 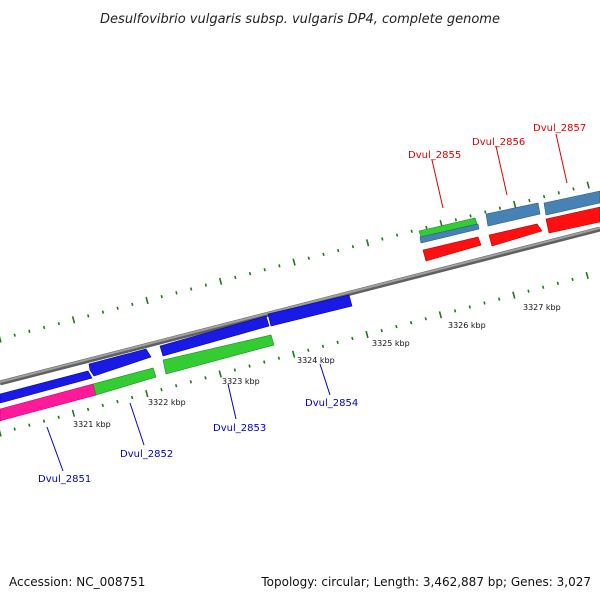 I want to click on gene-label-dvul-2857: Dvul_2857, so click(x=559, y=128).